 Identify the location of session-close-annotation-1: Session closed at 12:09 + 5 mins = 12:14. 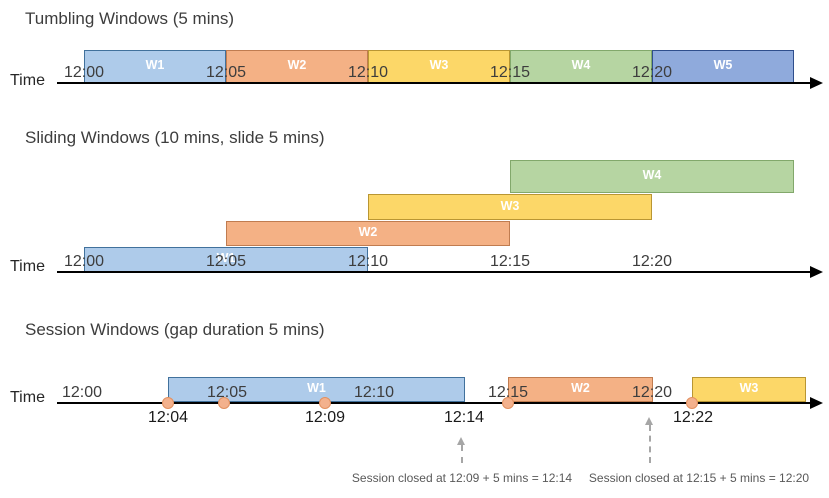
(462, 478).